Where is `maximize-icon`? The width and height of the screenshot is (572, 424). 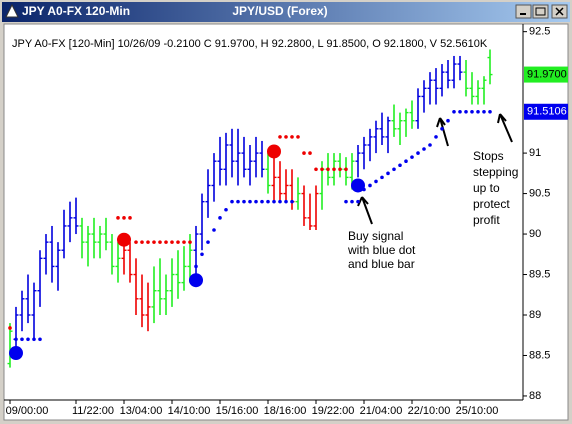 maximize-icon is located at coordinates (540, 11).